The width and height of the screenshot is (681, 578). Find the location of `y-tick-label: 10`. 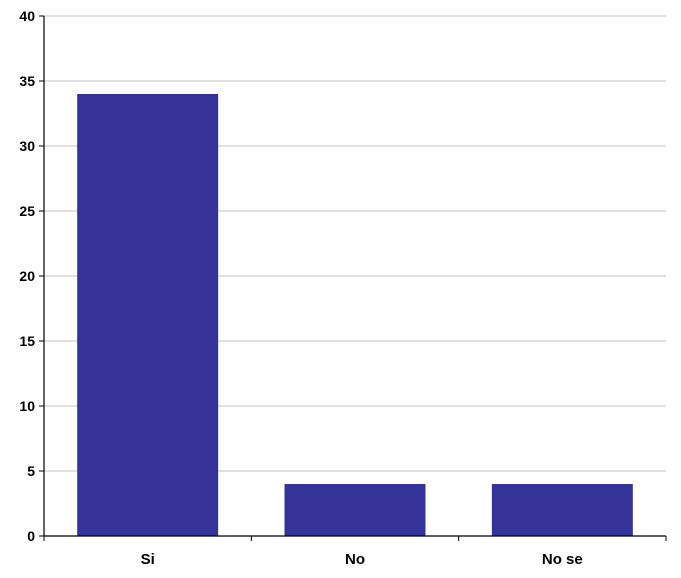

y-tick-label: 10 is located at coordinates (27, 406).